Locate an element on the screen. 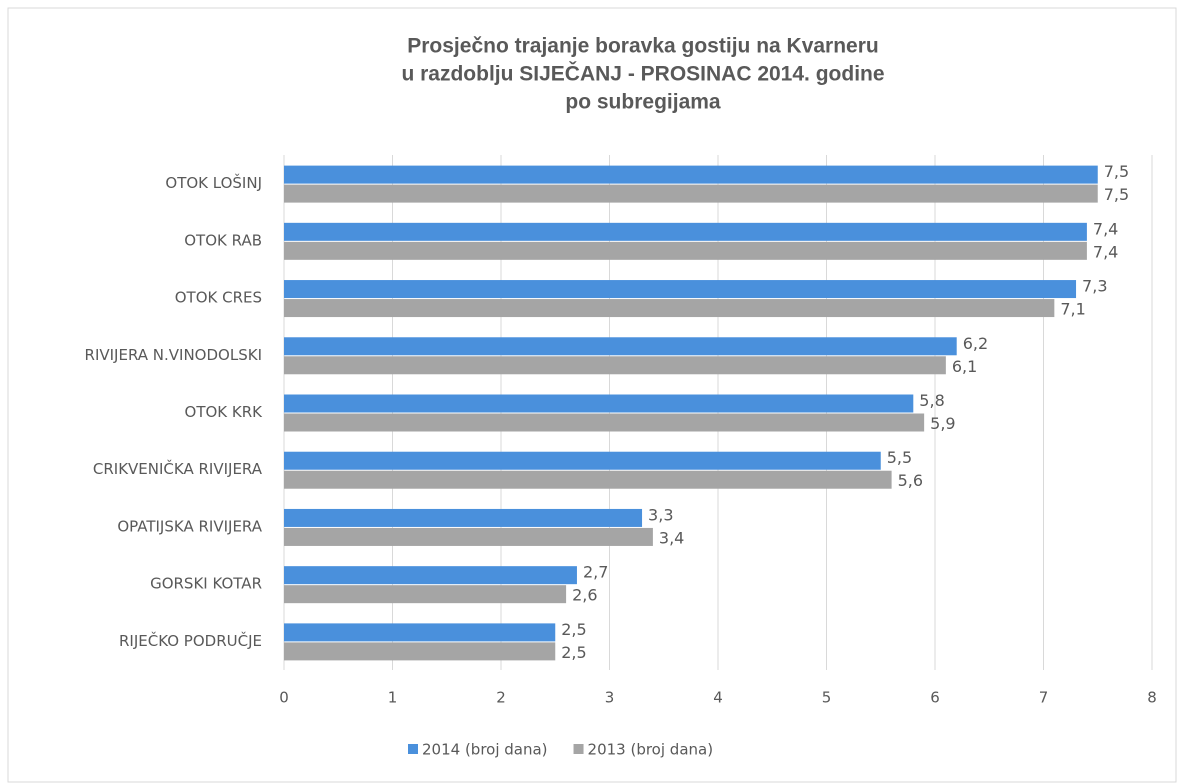 The height and width of the screenshot is (783, 1177). x-tick-label: 8 is located at coordinates (1152, 698).